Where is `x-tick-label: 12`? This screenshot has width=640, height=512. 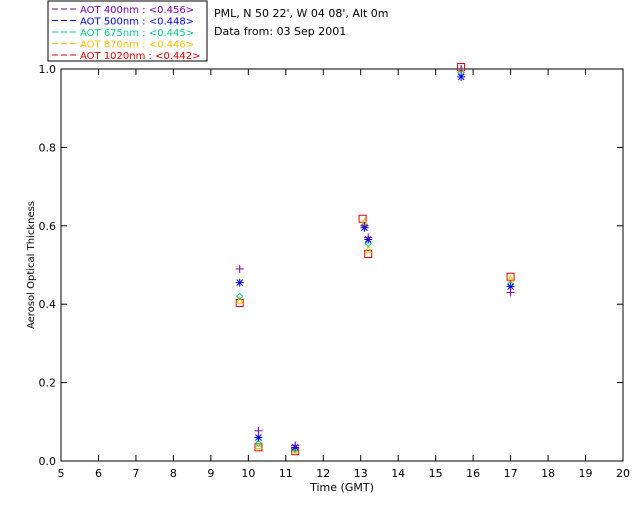
x-tick-label: 12 is located at coordinates (323, 473).